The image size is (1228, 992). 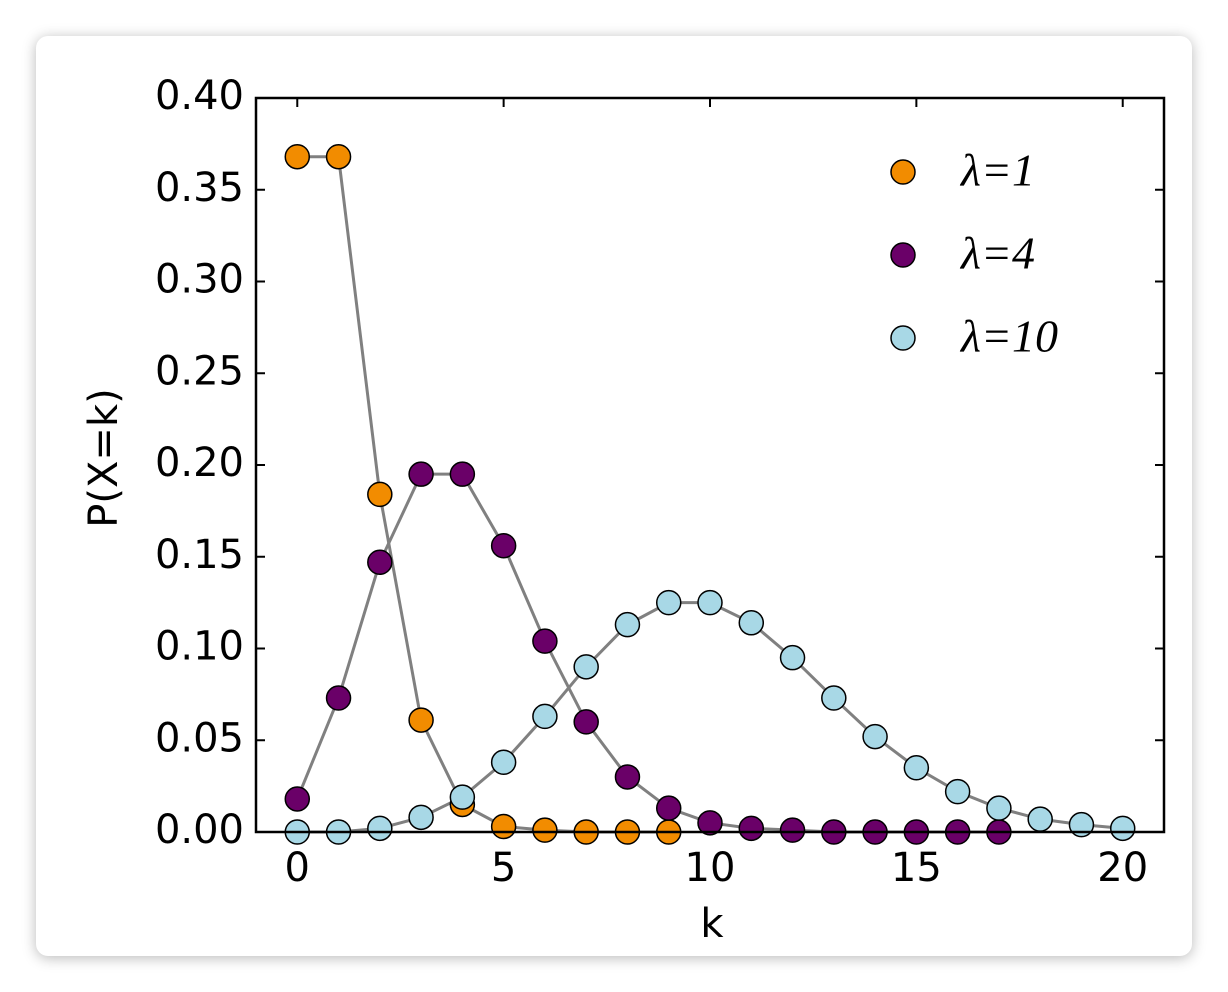 What do you see at coordinates (997, 253) in the screenshot?
I see `legend-label: λ=4` at bounding box center [997, 253].